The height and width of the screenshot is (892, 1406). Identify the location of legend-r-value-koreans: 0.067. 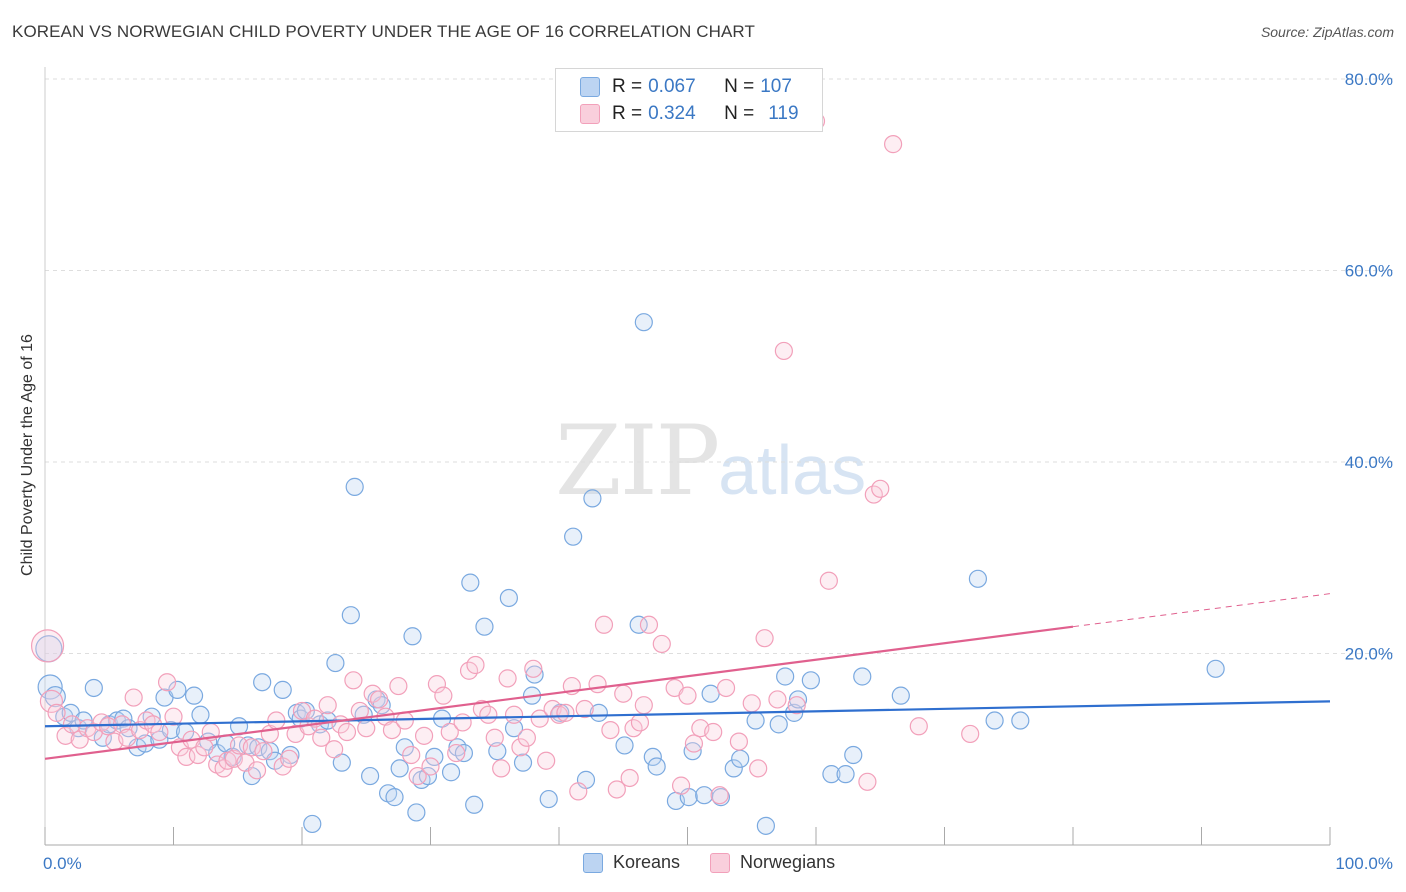
(672, 86).